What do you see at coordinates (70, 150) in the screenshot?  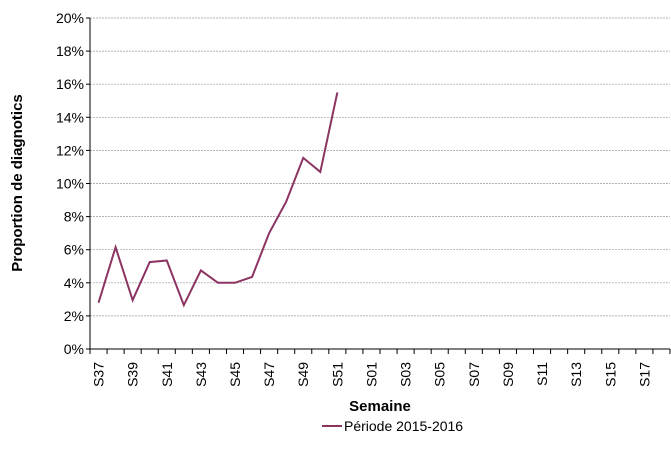 I see `y-tick-label: 12%` at bounding box center [70, 150].